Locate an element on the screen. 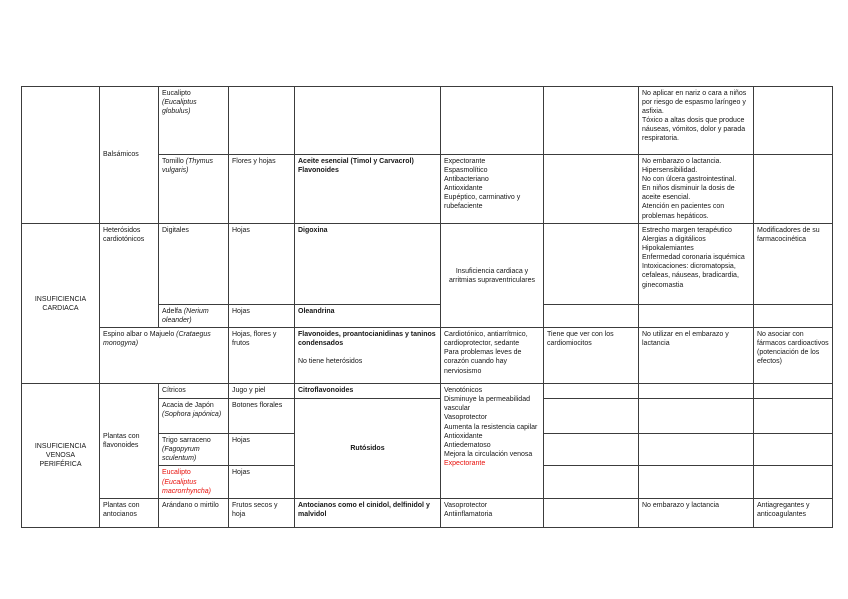 Image resolution: width=848 pixels, height=599 pixels. cell-mechanism: Tiene que ver con los cardiomiocitos is located at coordinates (591, 356).